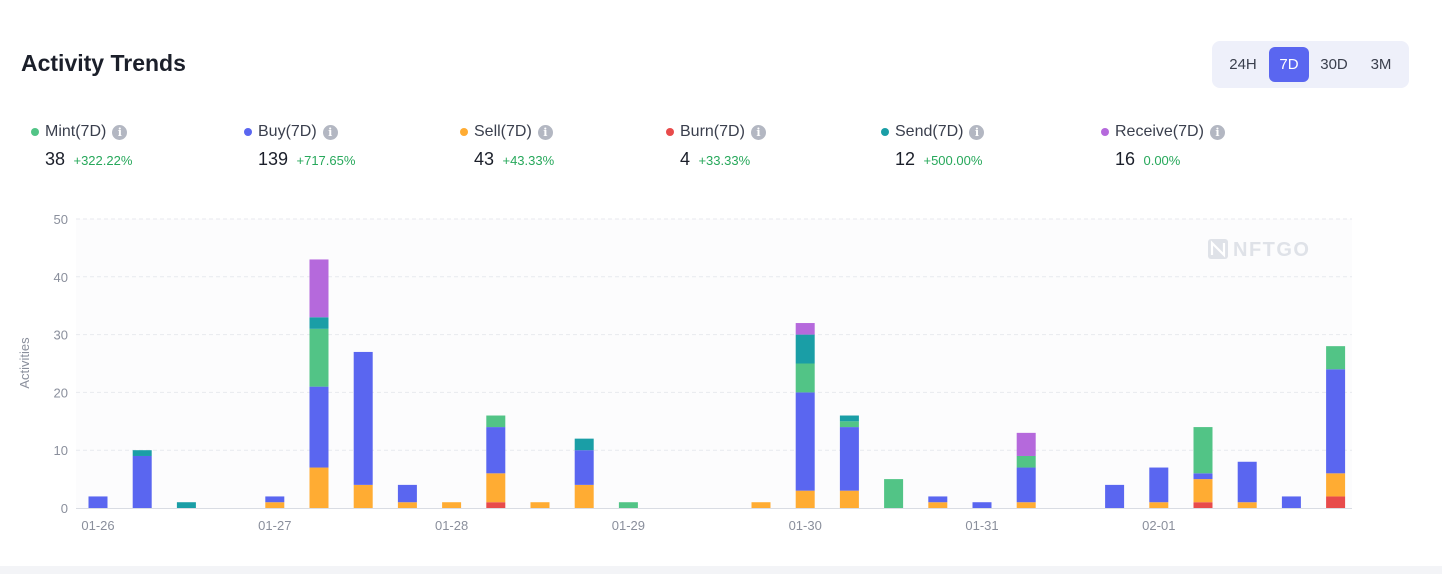 Image resolution: width=1442 pixels, height=574 pixels. Describe the element at coordinates (81, 145) in the screenshot. I see `stat-mint: Mint(7D) i 38 +322.22%` at that location.